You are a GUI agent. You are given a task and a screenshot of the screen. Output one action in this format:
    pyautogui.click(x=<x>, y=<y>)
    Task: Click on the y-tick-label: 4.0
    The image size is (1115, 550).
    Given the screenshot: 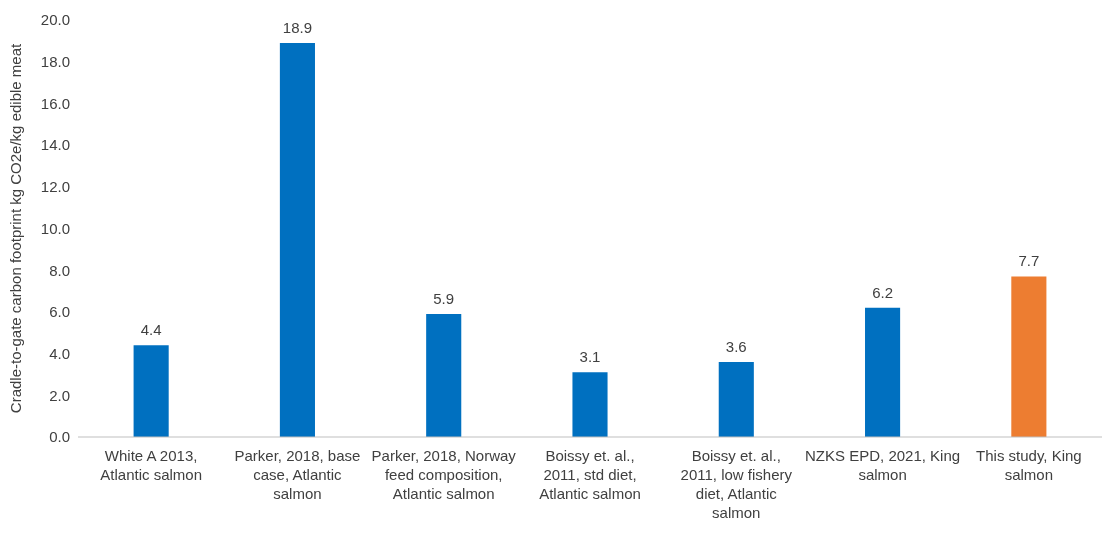 What is the action you would take?
    pyautogui.click(x=59, y=353)
    